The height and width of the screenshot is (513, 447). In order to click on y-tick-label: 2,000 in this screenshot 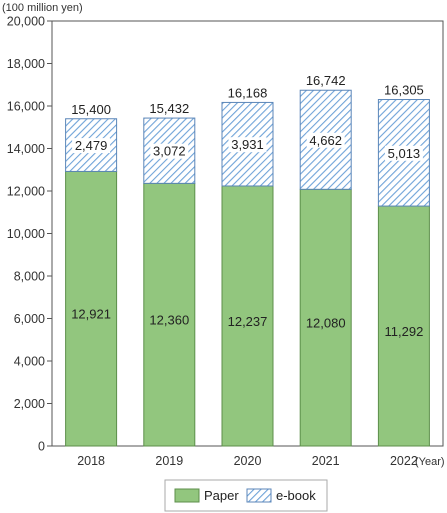, I will do `click(29, 404)`.